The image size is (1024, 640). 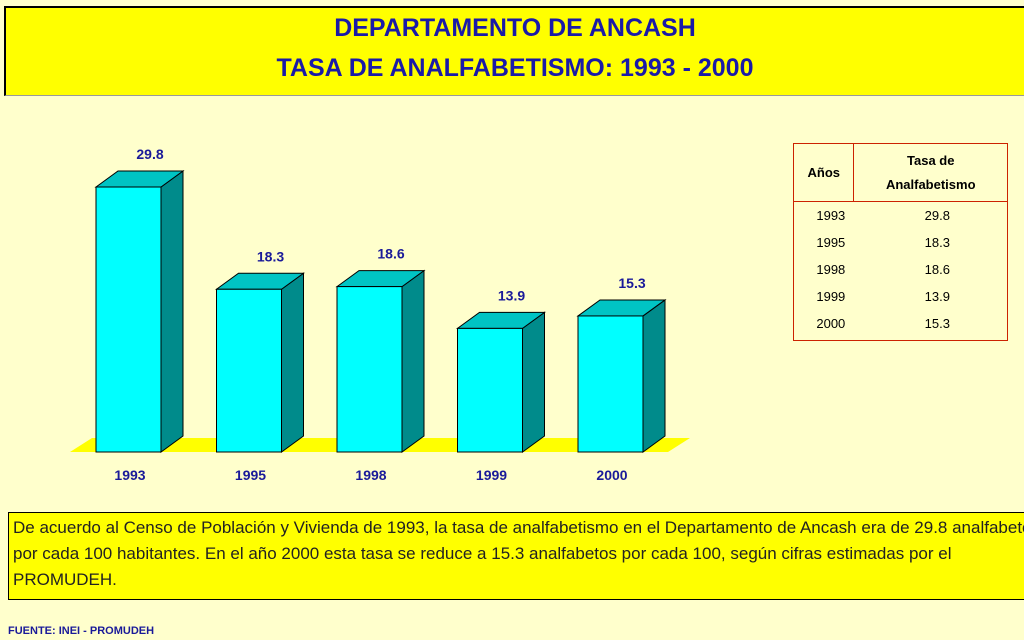 I want to click on table-header: Años Tasa de Analfabetismo, so click(x=900, y=173).